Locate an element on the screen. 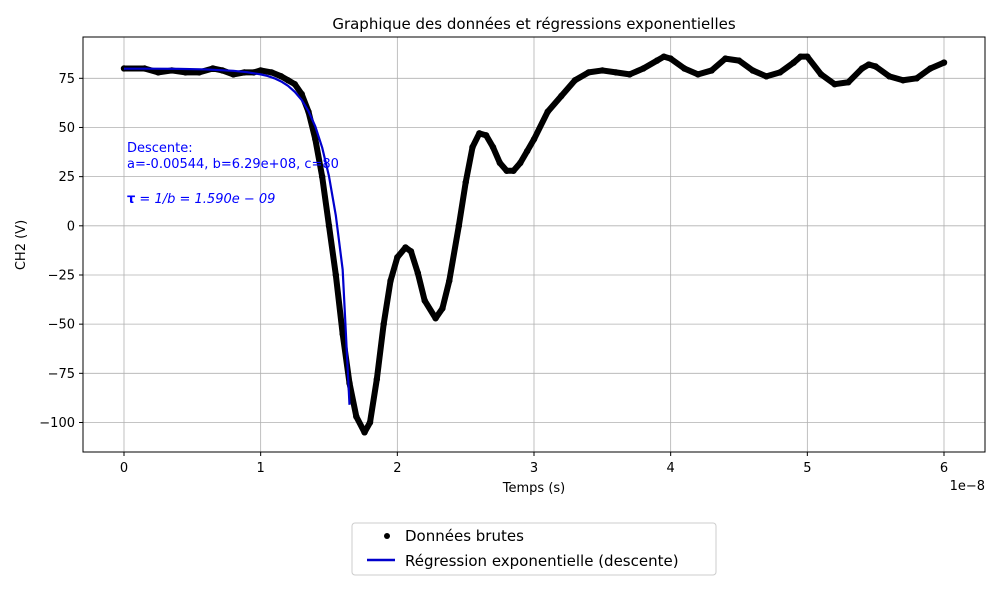 This screenshot has height=600, width=1000. y-tick-label: 0 is located at coordinates (71, 226).